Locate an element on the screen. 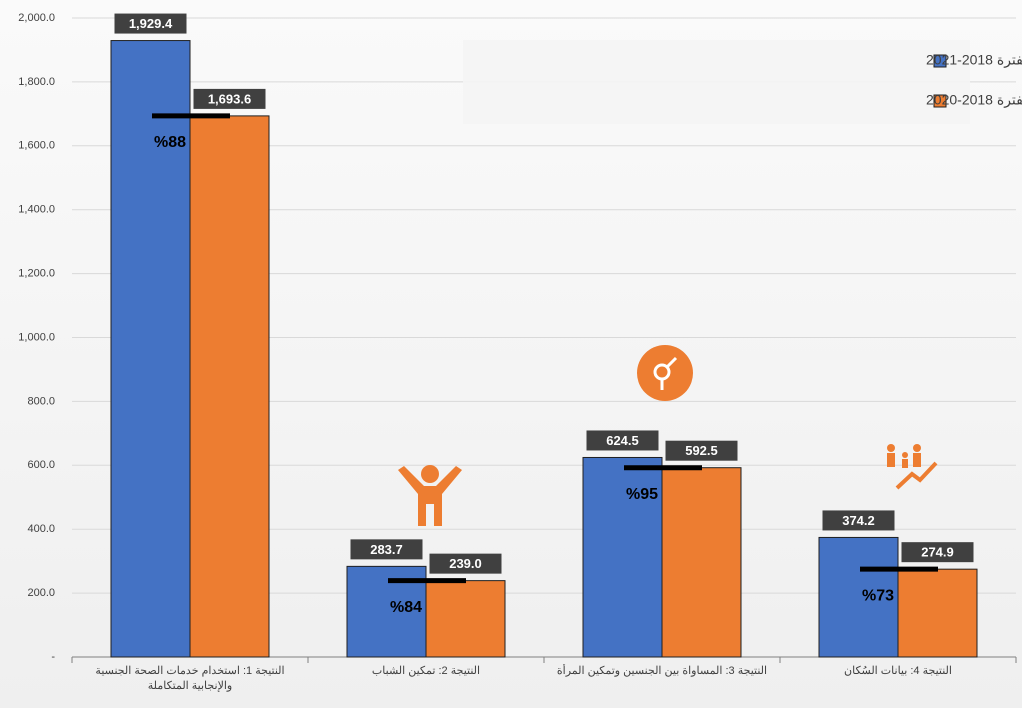 Image resolution: width=1022 pixels, height=708 pixels. value-label: 624.5 is located at coordinates (622, 440).